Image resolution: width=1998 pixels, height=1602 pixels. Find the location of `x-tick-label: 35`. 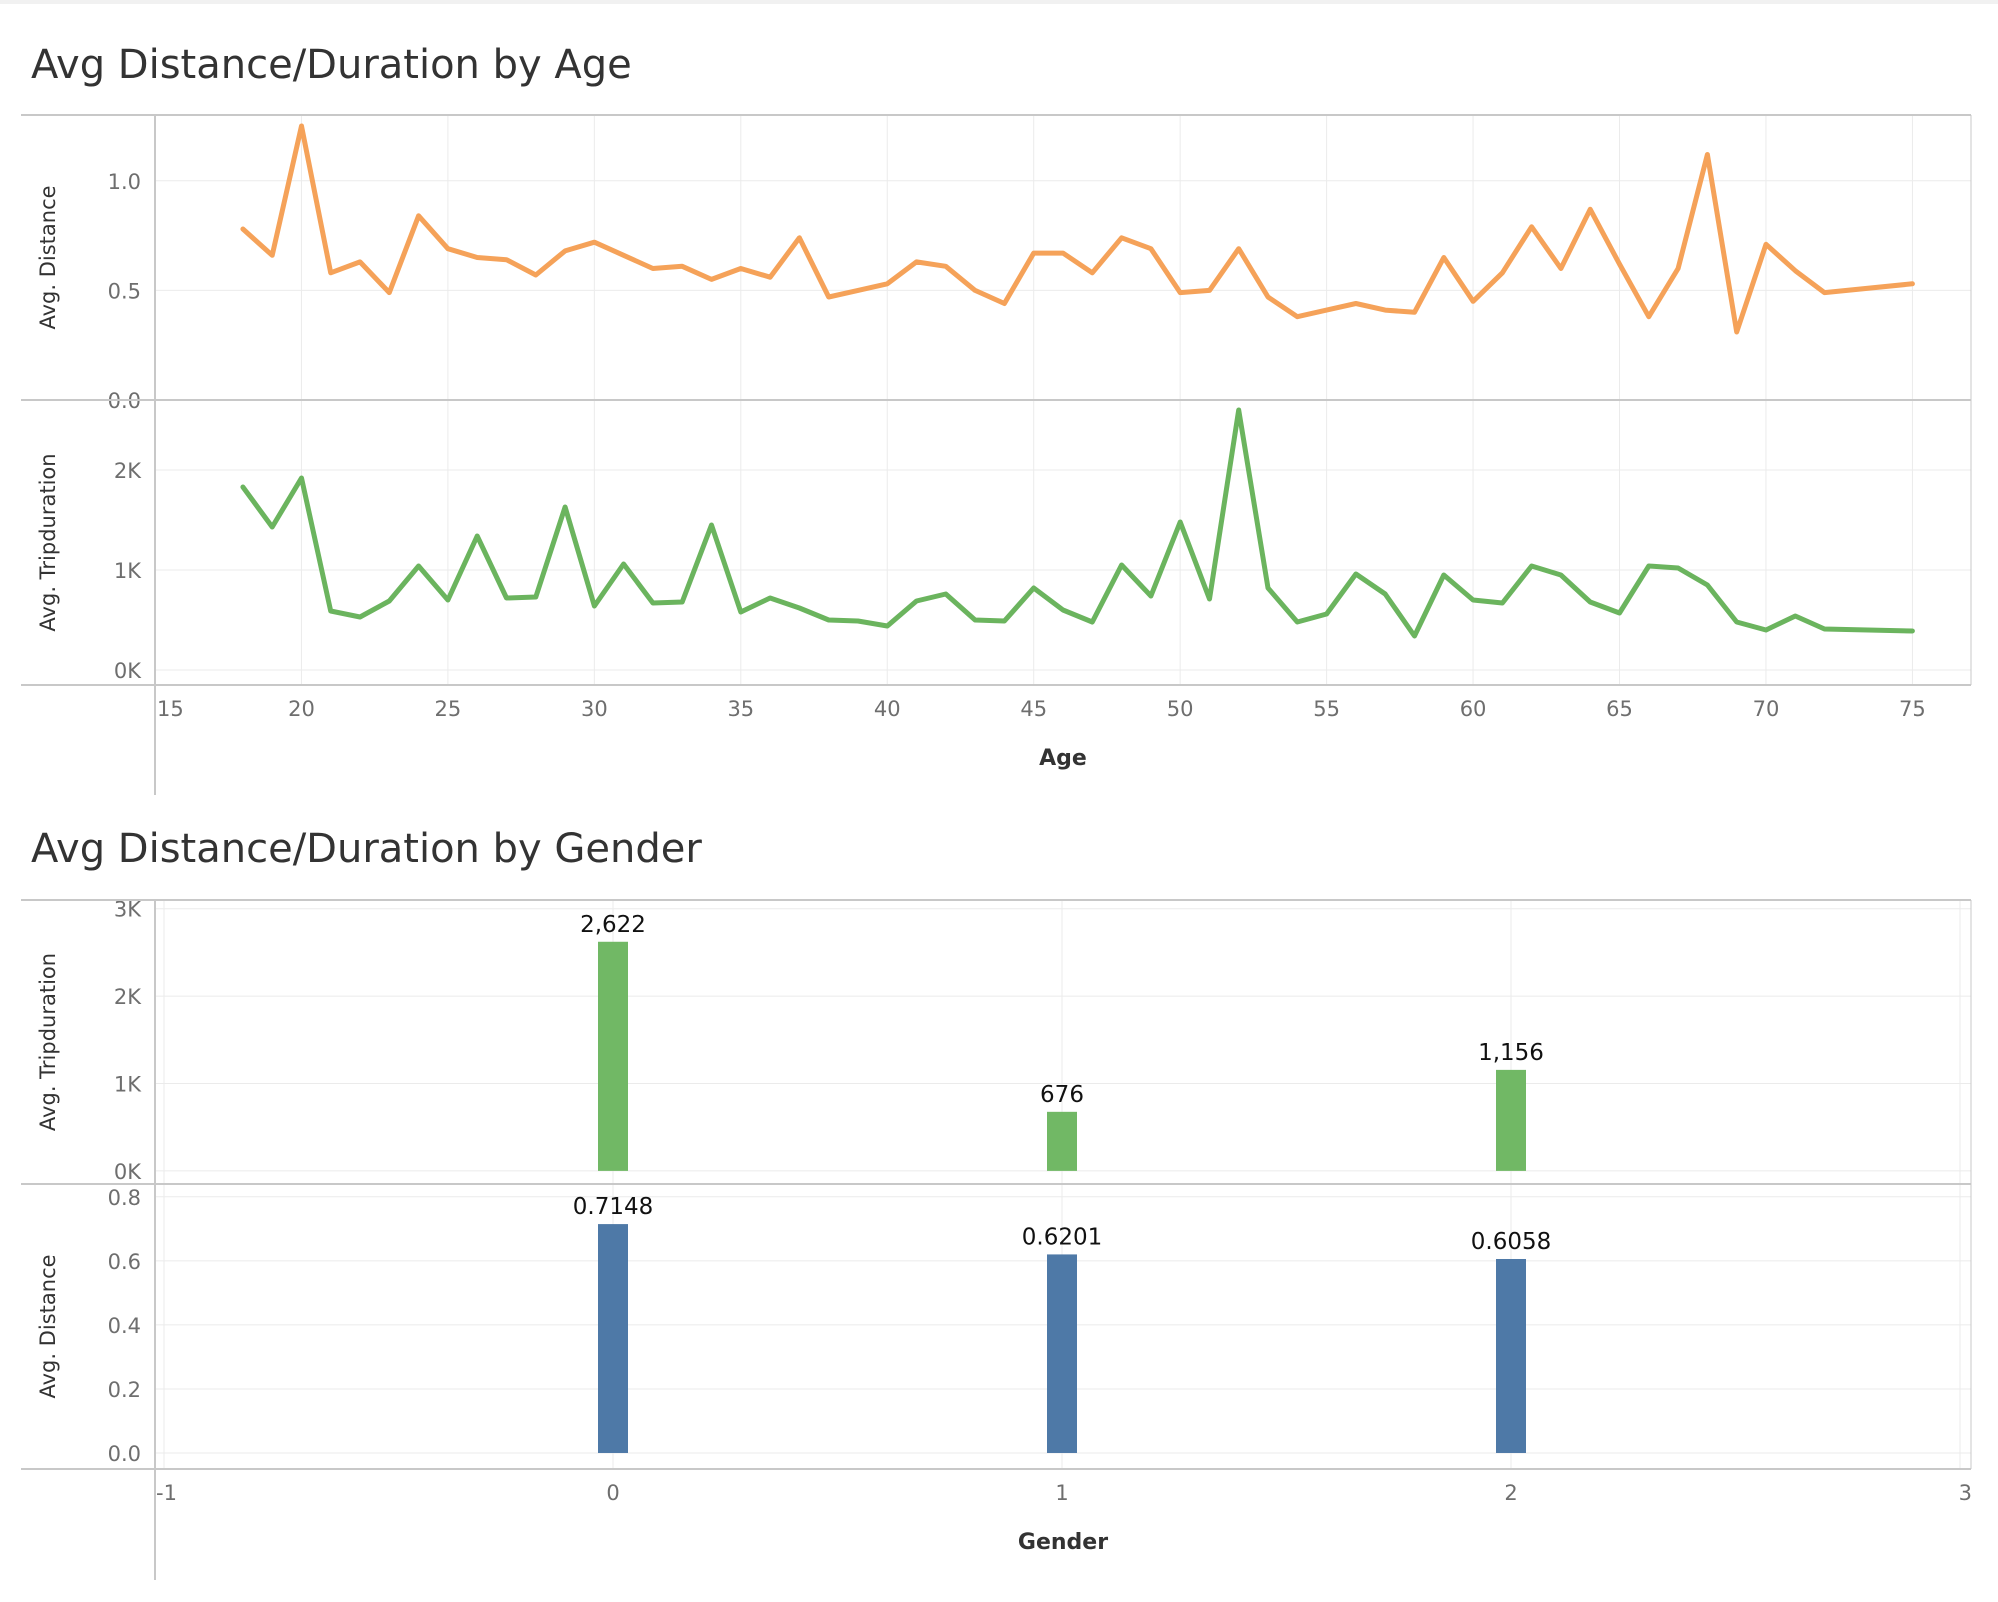

x-tick-label: 35 is located at coordinates (740, 709).